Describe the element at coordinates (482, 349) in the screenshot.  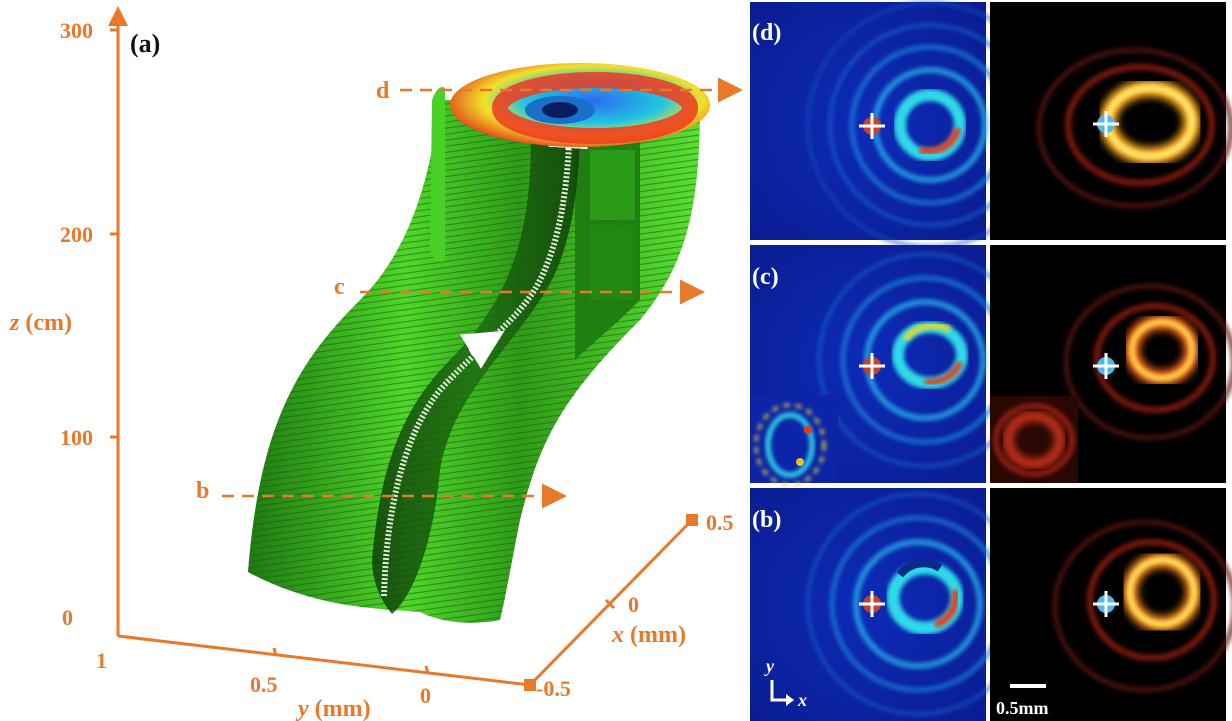
I see `beam-arrow-mid` at that location.